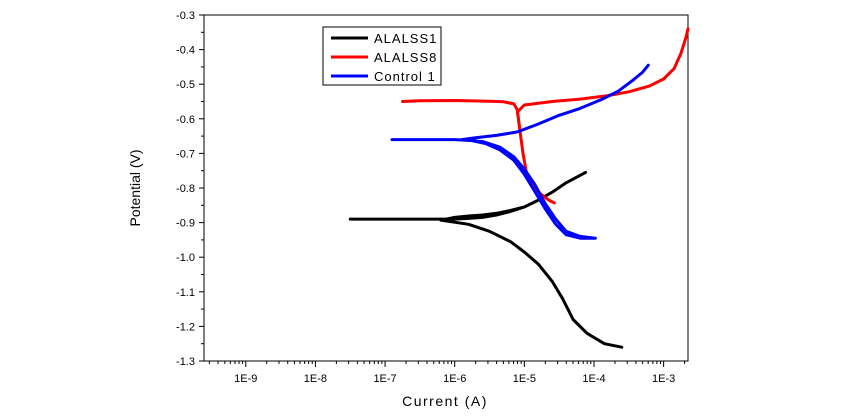 Image resolution: width=866 pixels, height=419 pixels. What do you see at coordinates (185, 293) in the screenshot?
I see `y-tick-label: -1.1` at bounding box center [185, 293].